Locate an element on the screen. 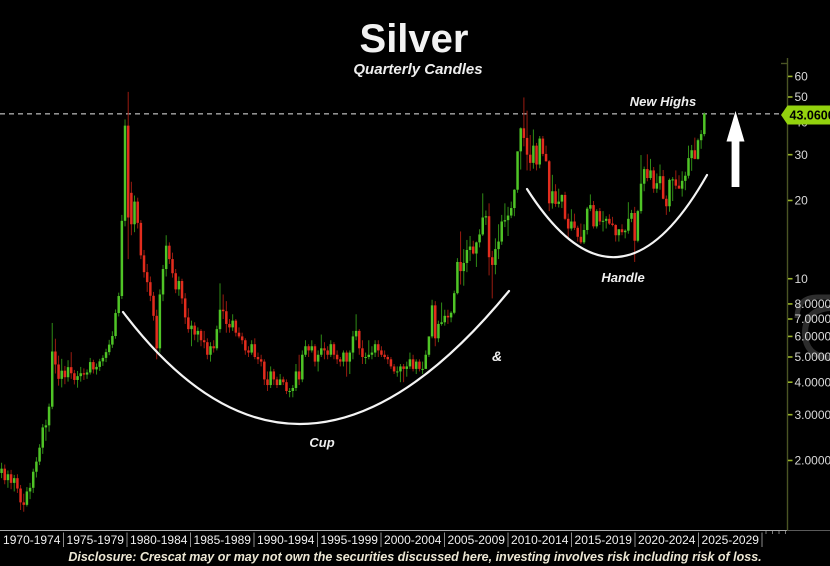 The height and width of the screenshot is (566, 830). ampersand-label: & is located at coordinates (497, 356).